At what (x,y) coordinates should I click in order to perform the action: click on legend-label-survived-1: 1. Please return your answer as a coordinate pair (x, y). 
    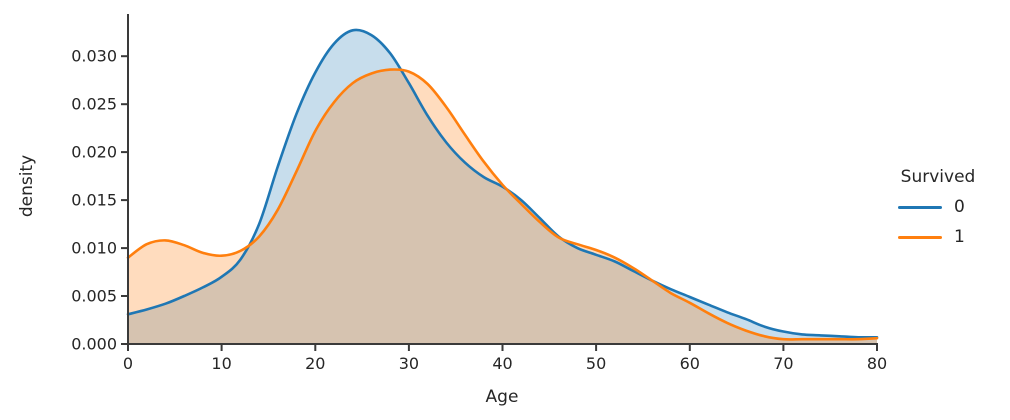
    Looking at the image, I should click on (959, 237).